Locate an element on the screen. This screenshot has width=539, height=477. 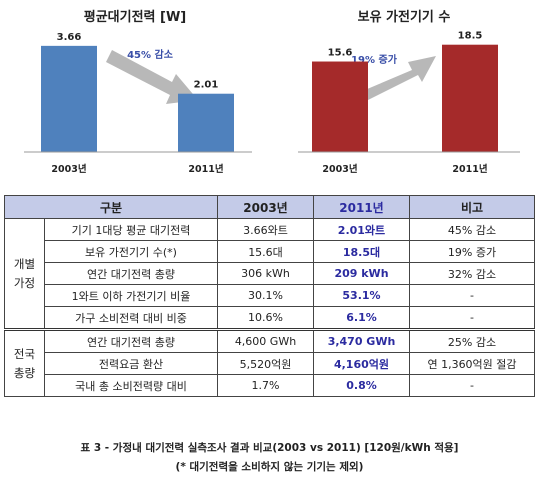
bar-value-label: 2.01 is located at coordinates (206, 85).